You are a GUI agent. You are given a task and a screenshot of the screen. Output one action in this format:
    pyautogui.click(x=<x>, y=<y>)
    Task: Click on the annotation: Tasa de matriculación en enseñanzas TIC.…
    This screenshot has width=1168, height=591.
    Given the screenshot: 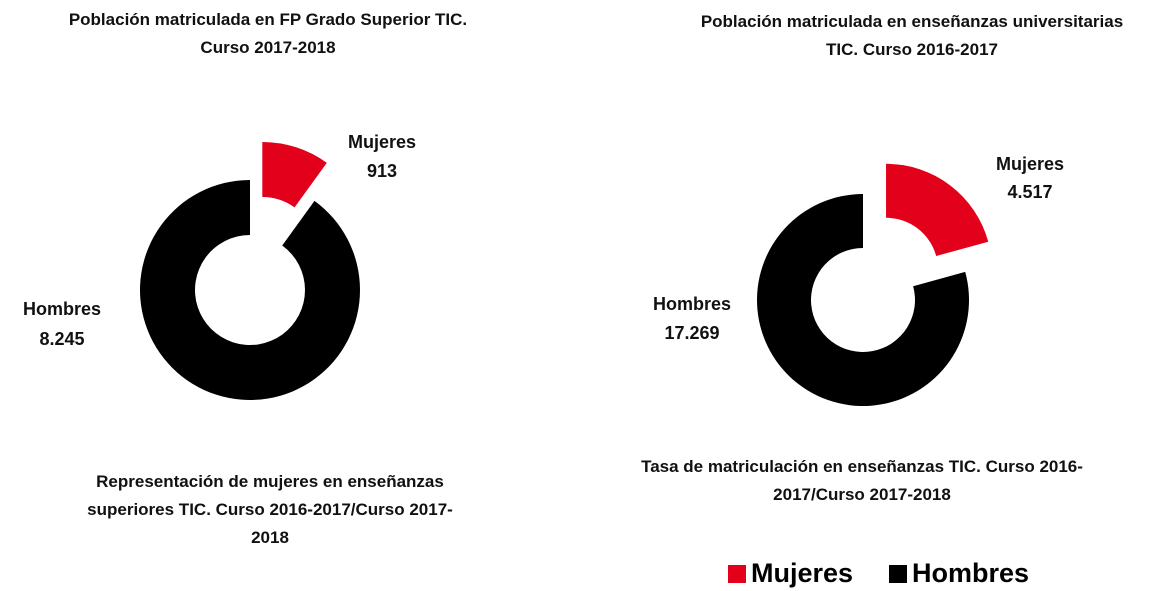 What is the action you would take?
    pyautogui.click(x=862, y=480)
    